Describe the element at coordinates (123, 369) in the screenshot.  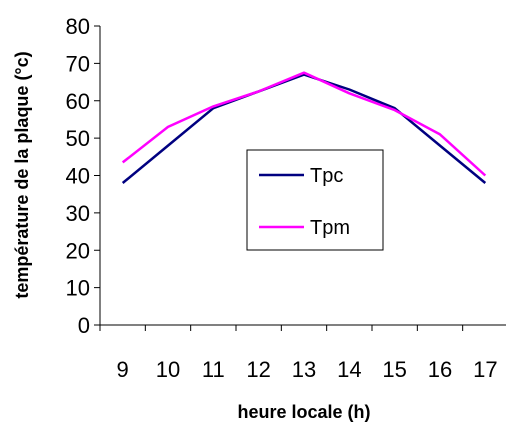
I see `x-tick-label: 9` at that location.